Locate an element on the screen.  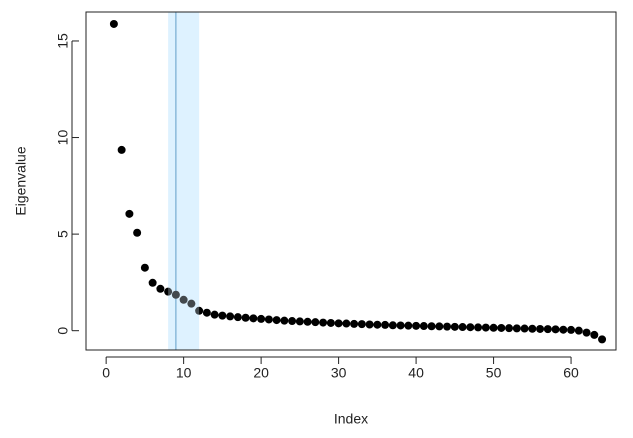
band-overlay is located at coordinates (184, 181).